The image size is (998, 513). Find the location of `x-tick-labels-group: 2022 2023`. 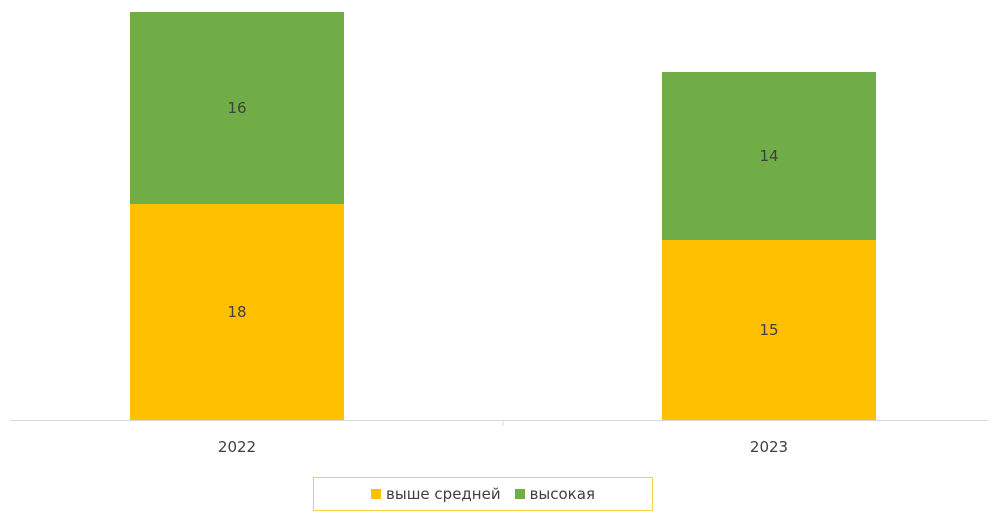

x-tick-labels-group: 2022 2023 is located at coordinates (503, 447).